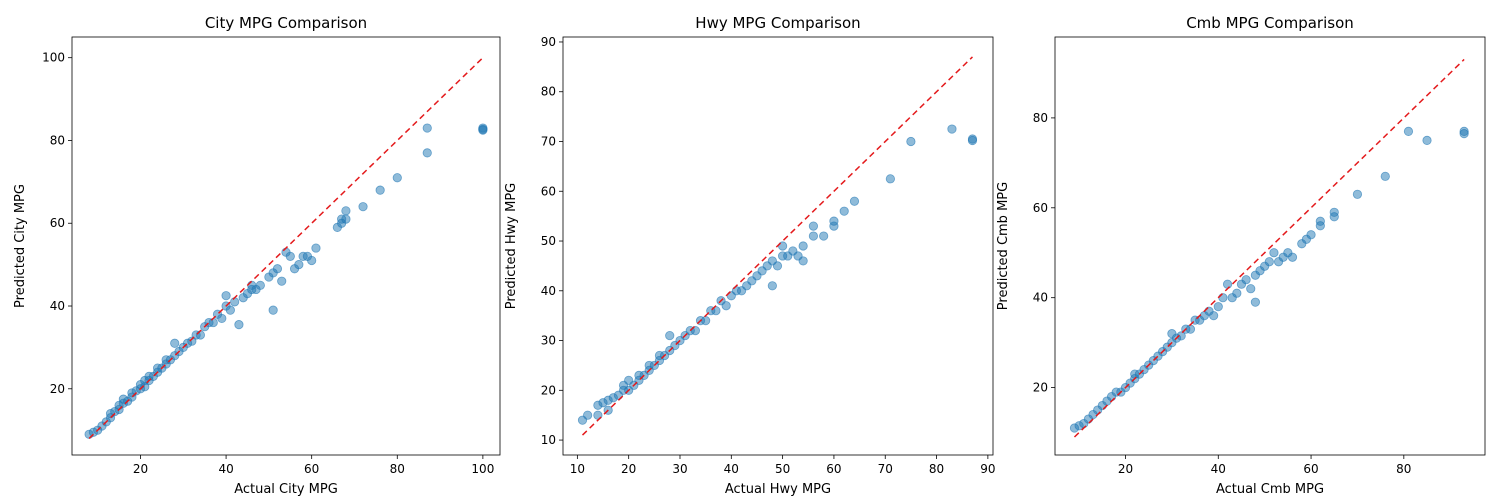  I want to click on y-tick-label: 30, so click(548, 341).